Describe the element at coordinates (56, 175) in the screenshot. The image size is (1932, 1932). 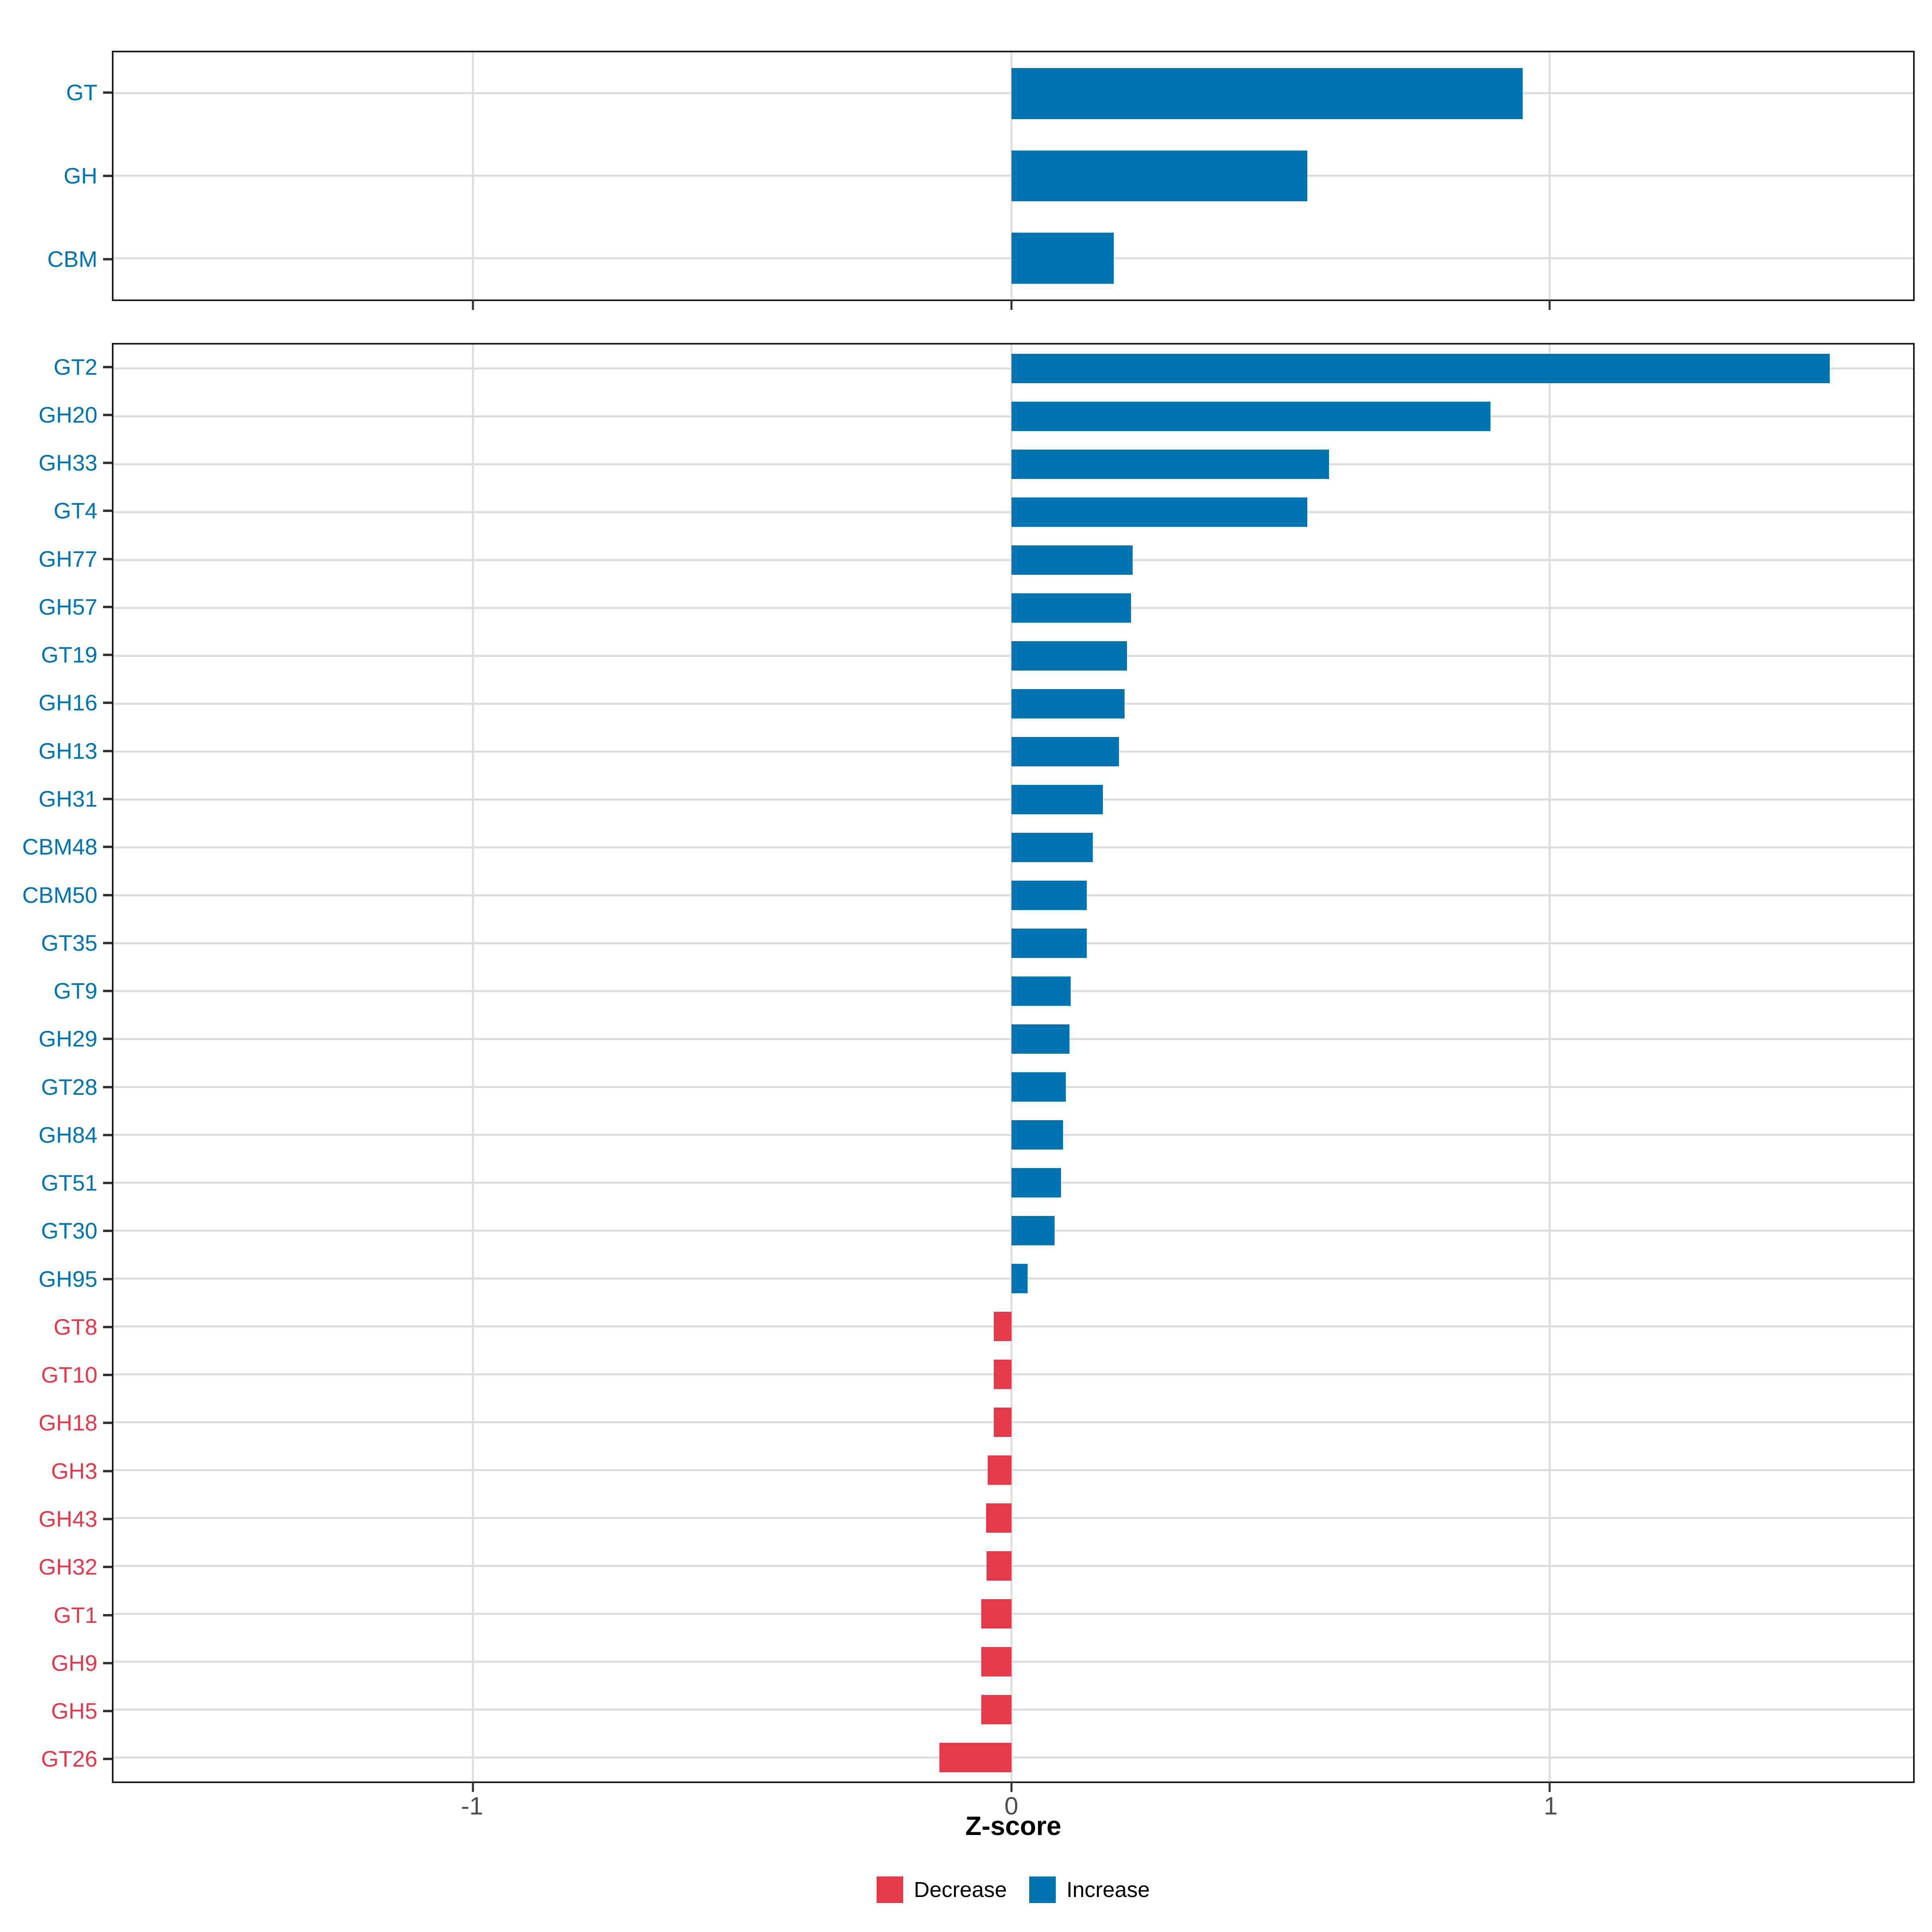
I see `y-label-row: GH` at that location.